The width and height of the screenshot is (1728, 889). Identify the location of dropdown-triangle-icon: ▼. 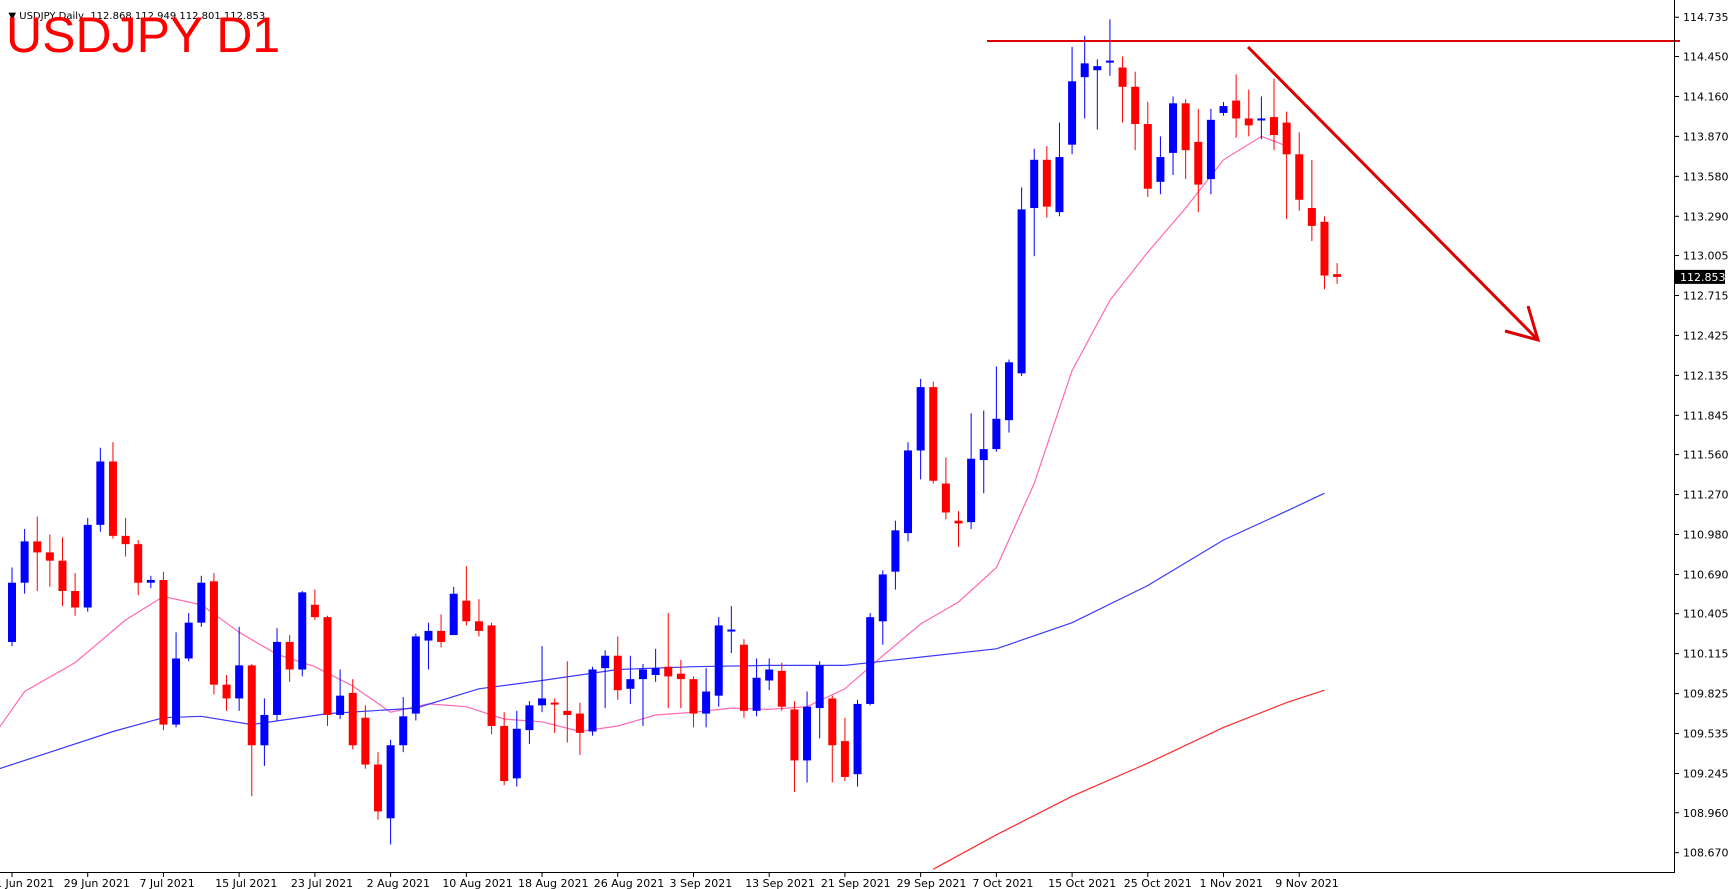
(12, 16).